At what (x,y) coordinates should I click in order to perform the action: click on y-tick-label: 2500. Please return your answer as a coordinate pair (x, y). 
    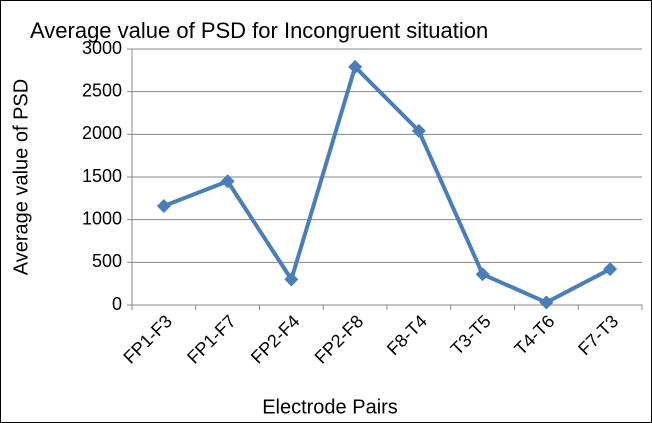
    Looking at the image, I should click on (102, 90).